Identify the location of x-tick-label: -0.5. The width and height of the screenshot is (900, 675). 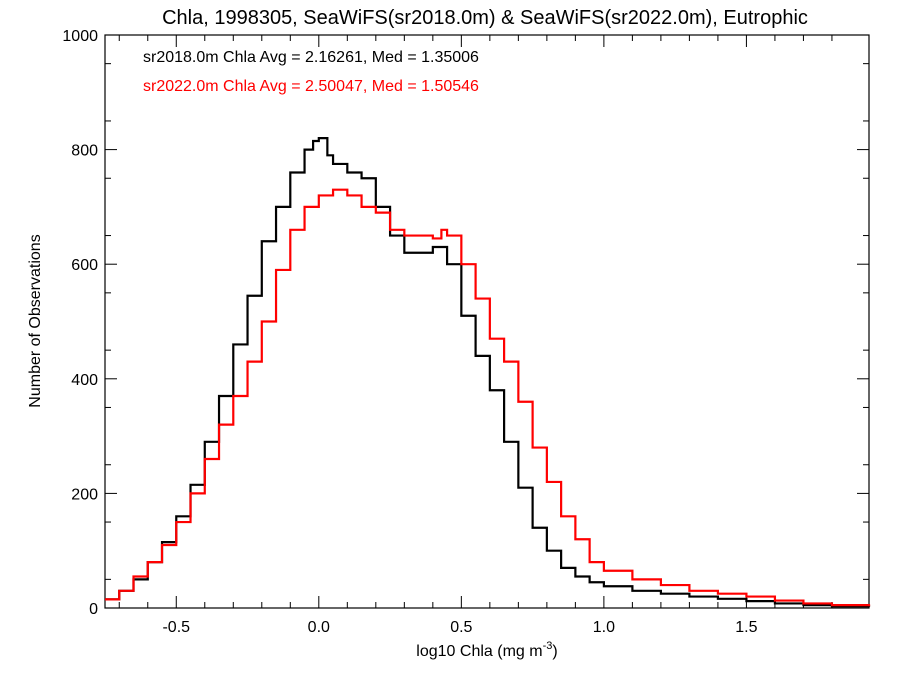
(176, 627).